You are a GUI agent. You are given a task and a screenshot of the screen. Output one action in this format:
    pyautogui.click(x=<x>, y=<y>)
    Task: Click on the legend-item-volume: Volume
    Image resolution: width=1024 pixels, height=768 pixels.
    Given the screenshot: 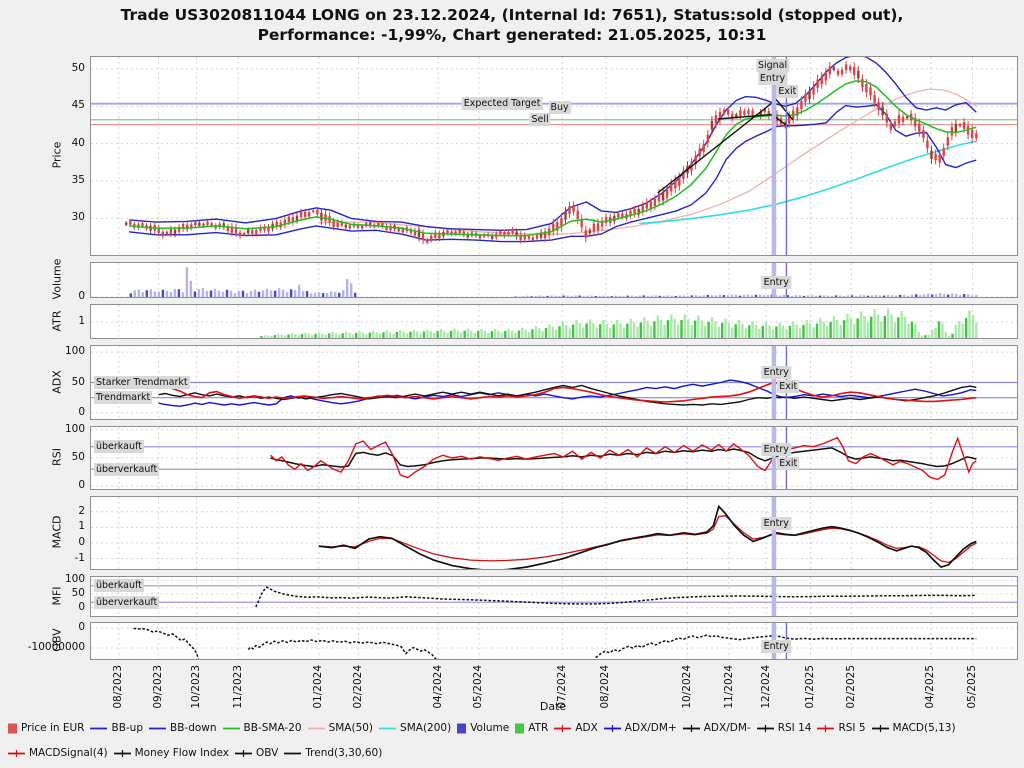 What is the action you would take?
    pyautogui.click(x=483, y=728)
    